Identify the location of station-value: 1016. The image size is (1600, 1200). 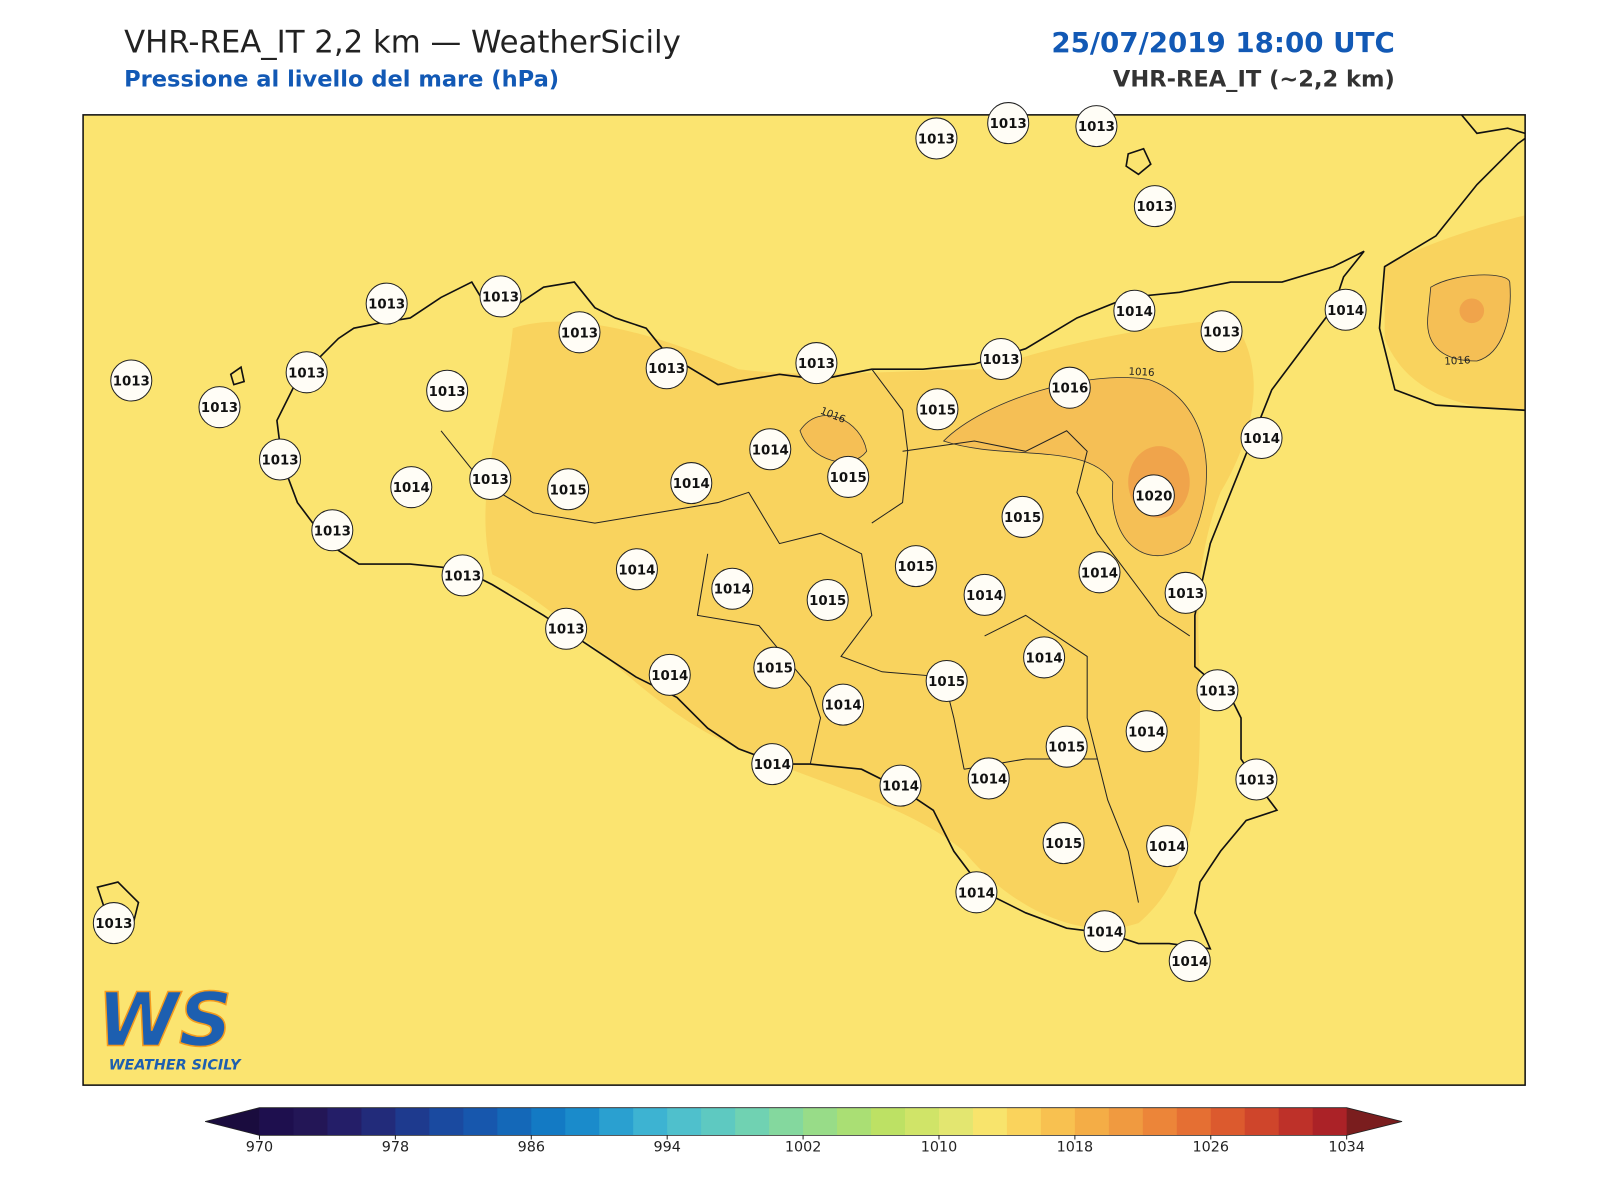
(1069, 389).